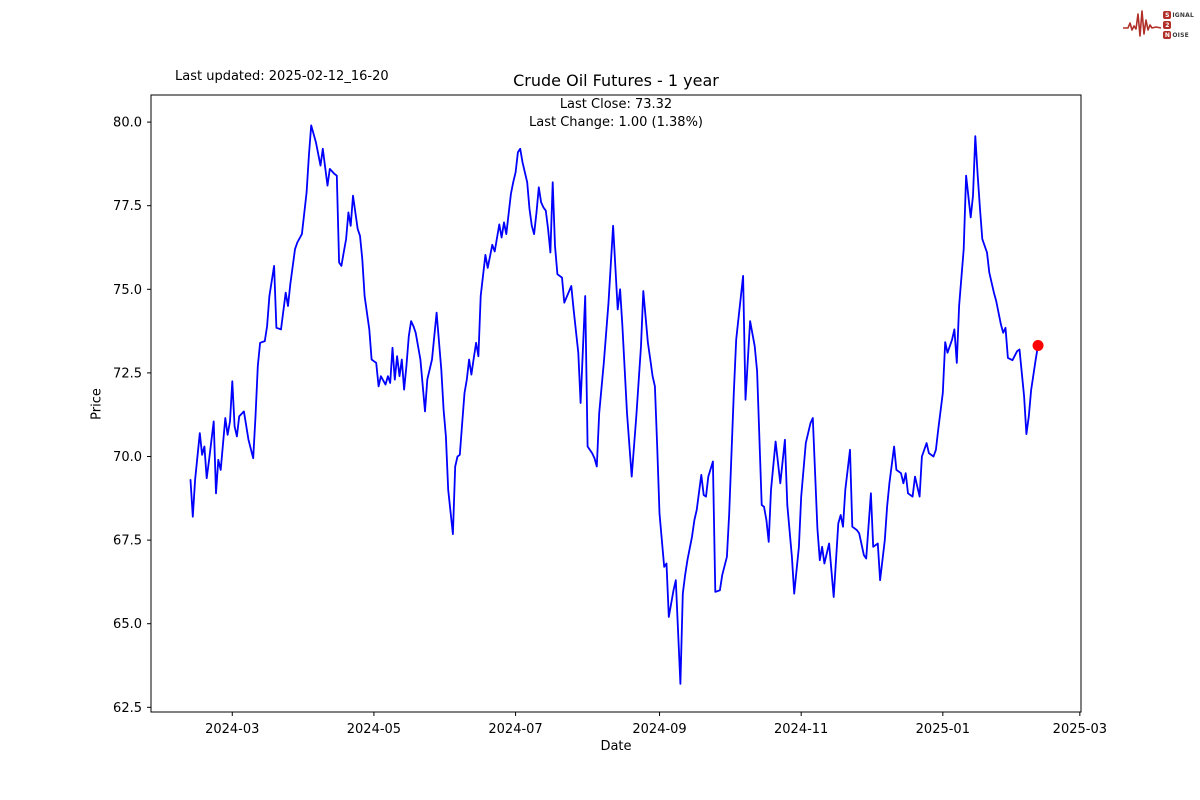 This screenshot has width=1200, height=800. I want to click on y-tick-label: 62.5, so click(127, 708).